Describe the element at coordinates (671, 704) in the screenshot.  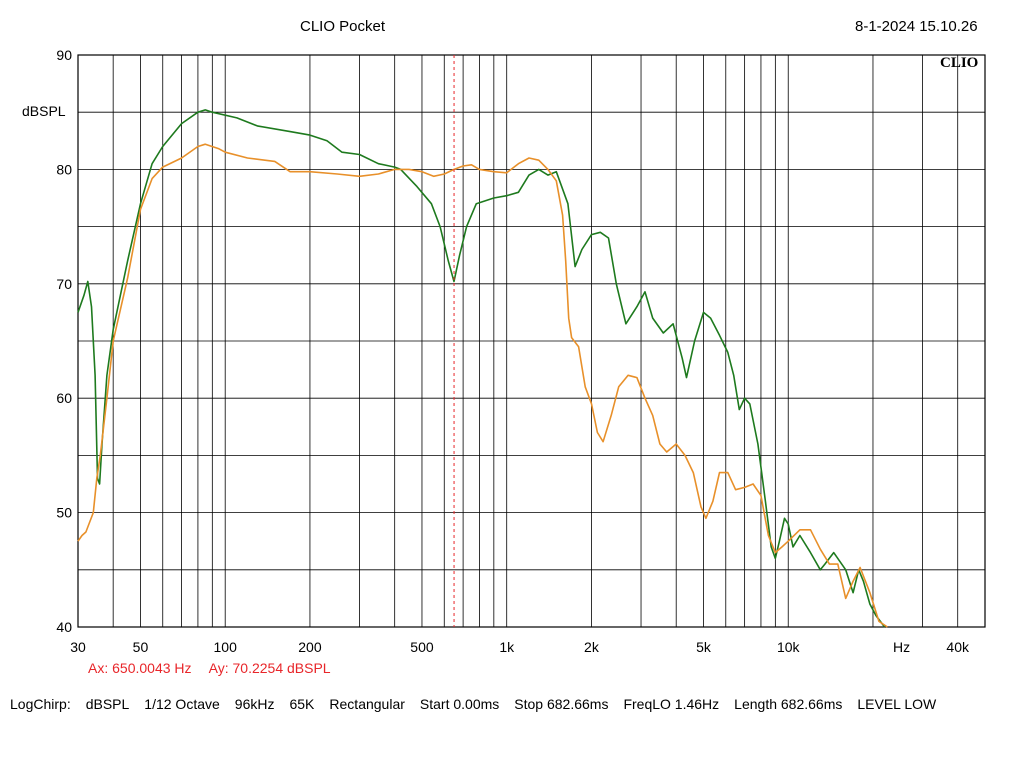
I see `settings-item: FreqLO 1.46Hz` at that location.